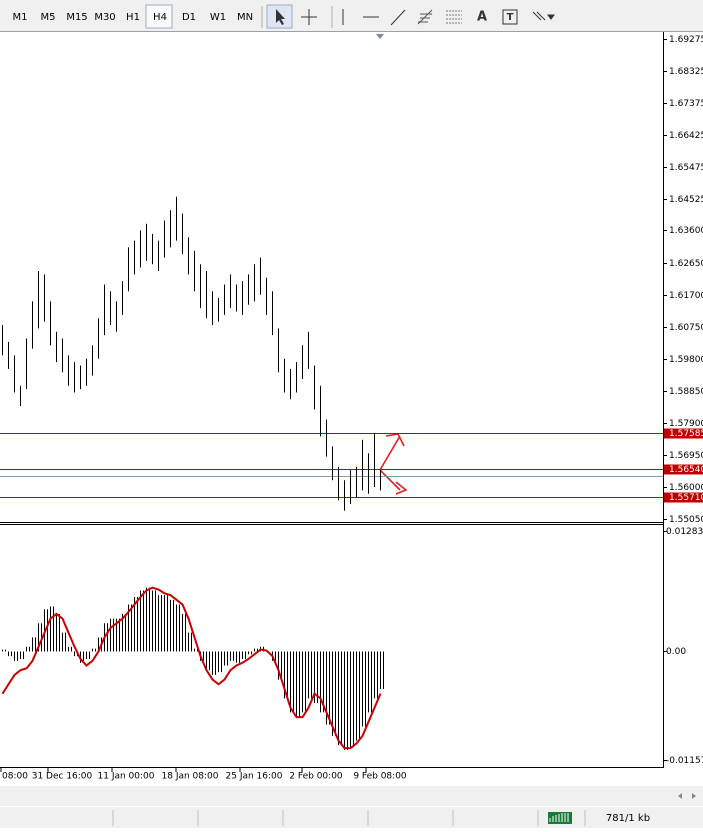 This screenshot has width=703, height=832. What do you see at coordinates (62, 777) in the screenshot?
I see `x-tick-label: 31 Dec 16:00` at bounding box center [62, 777].